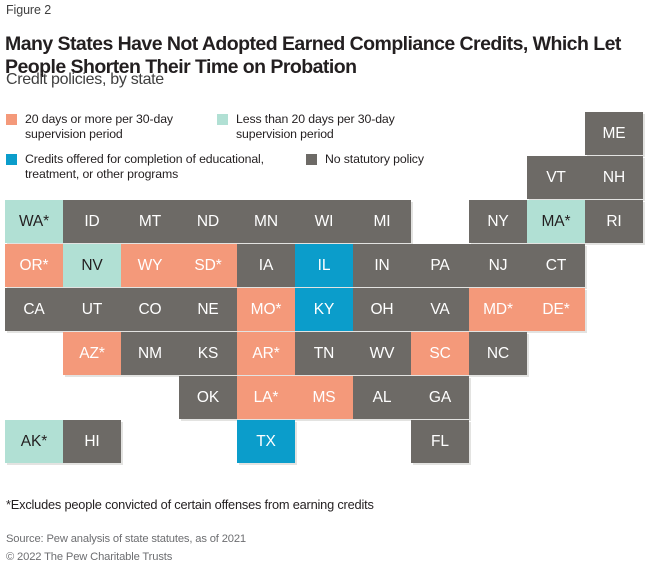  Describe the element at coordinates (382, 221) in the screenshot. I see `state-tile-mi: MI` at that location.